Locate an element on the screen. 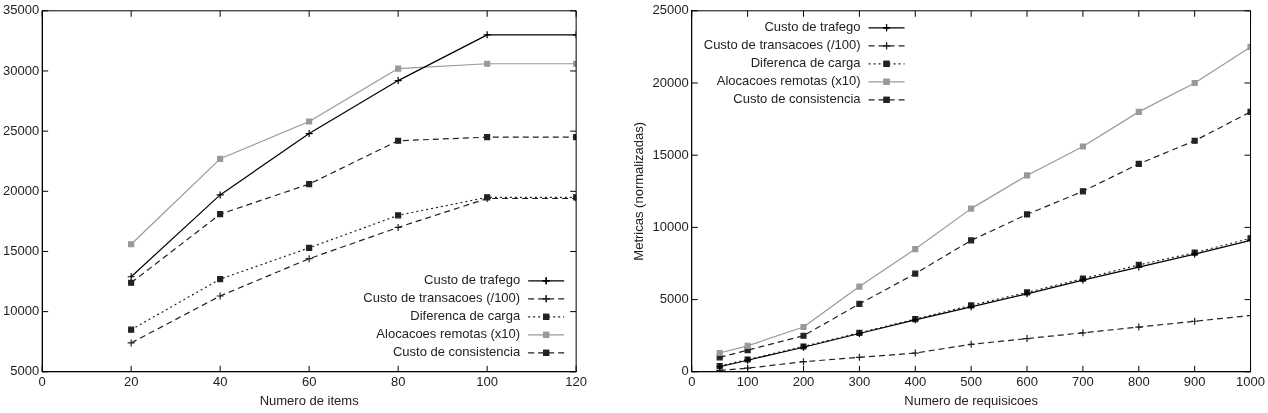 This screenshot has width=1268, height=413. x-tick-label: 400 is located at coordinates (915, 382).